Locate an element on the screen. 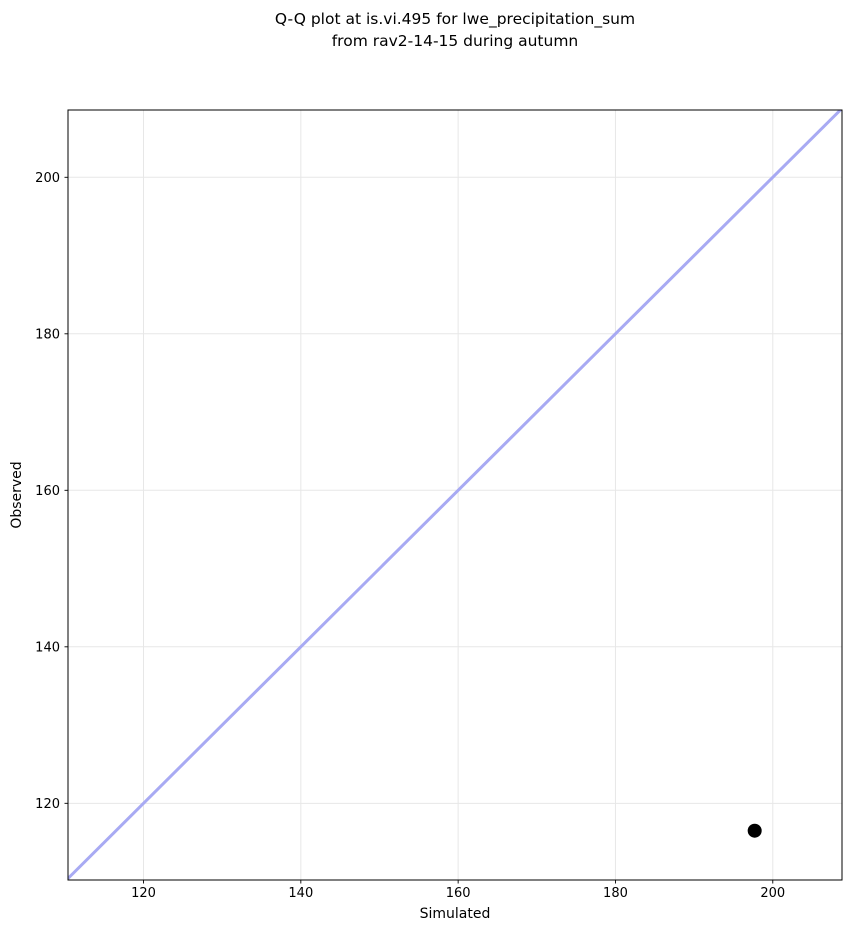 The height and width of the screenshot is (934, 851). y-axis-label: Observed is located at coordinates (17, 495).